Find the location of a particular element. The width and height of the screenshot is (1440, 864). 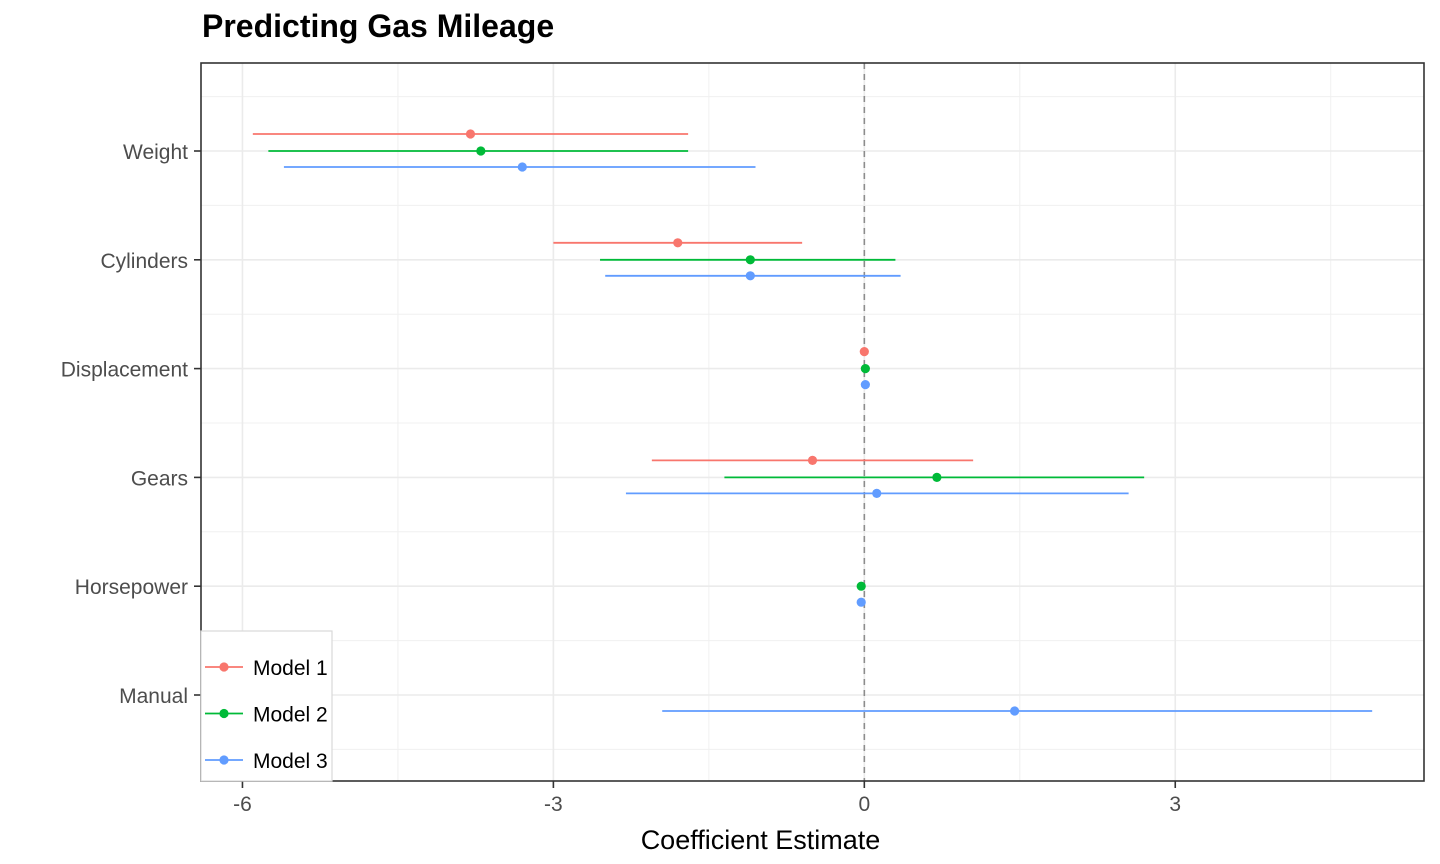

y-tick-label: Horsepower is located at coordinates (131, 587).